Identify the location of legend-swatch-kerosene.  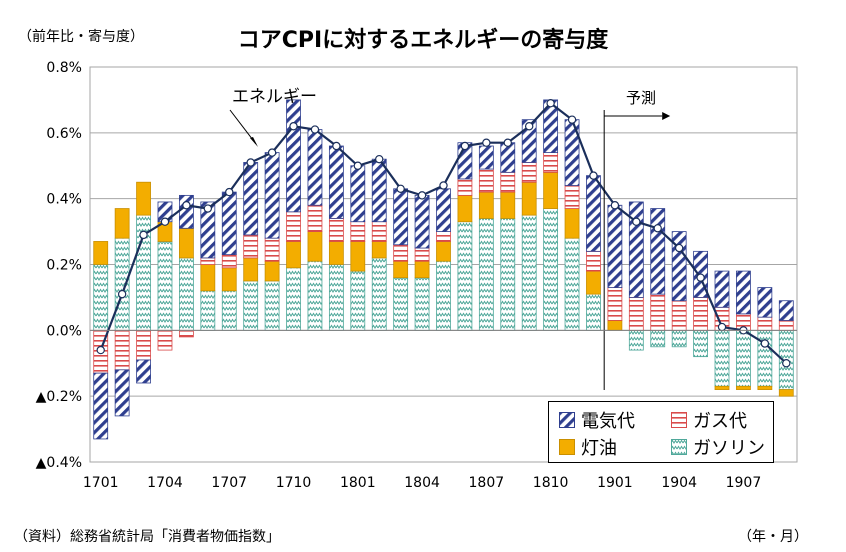
(567, 447).